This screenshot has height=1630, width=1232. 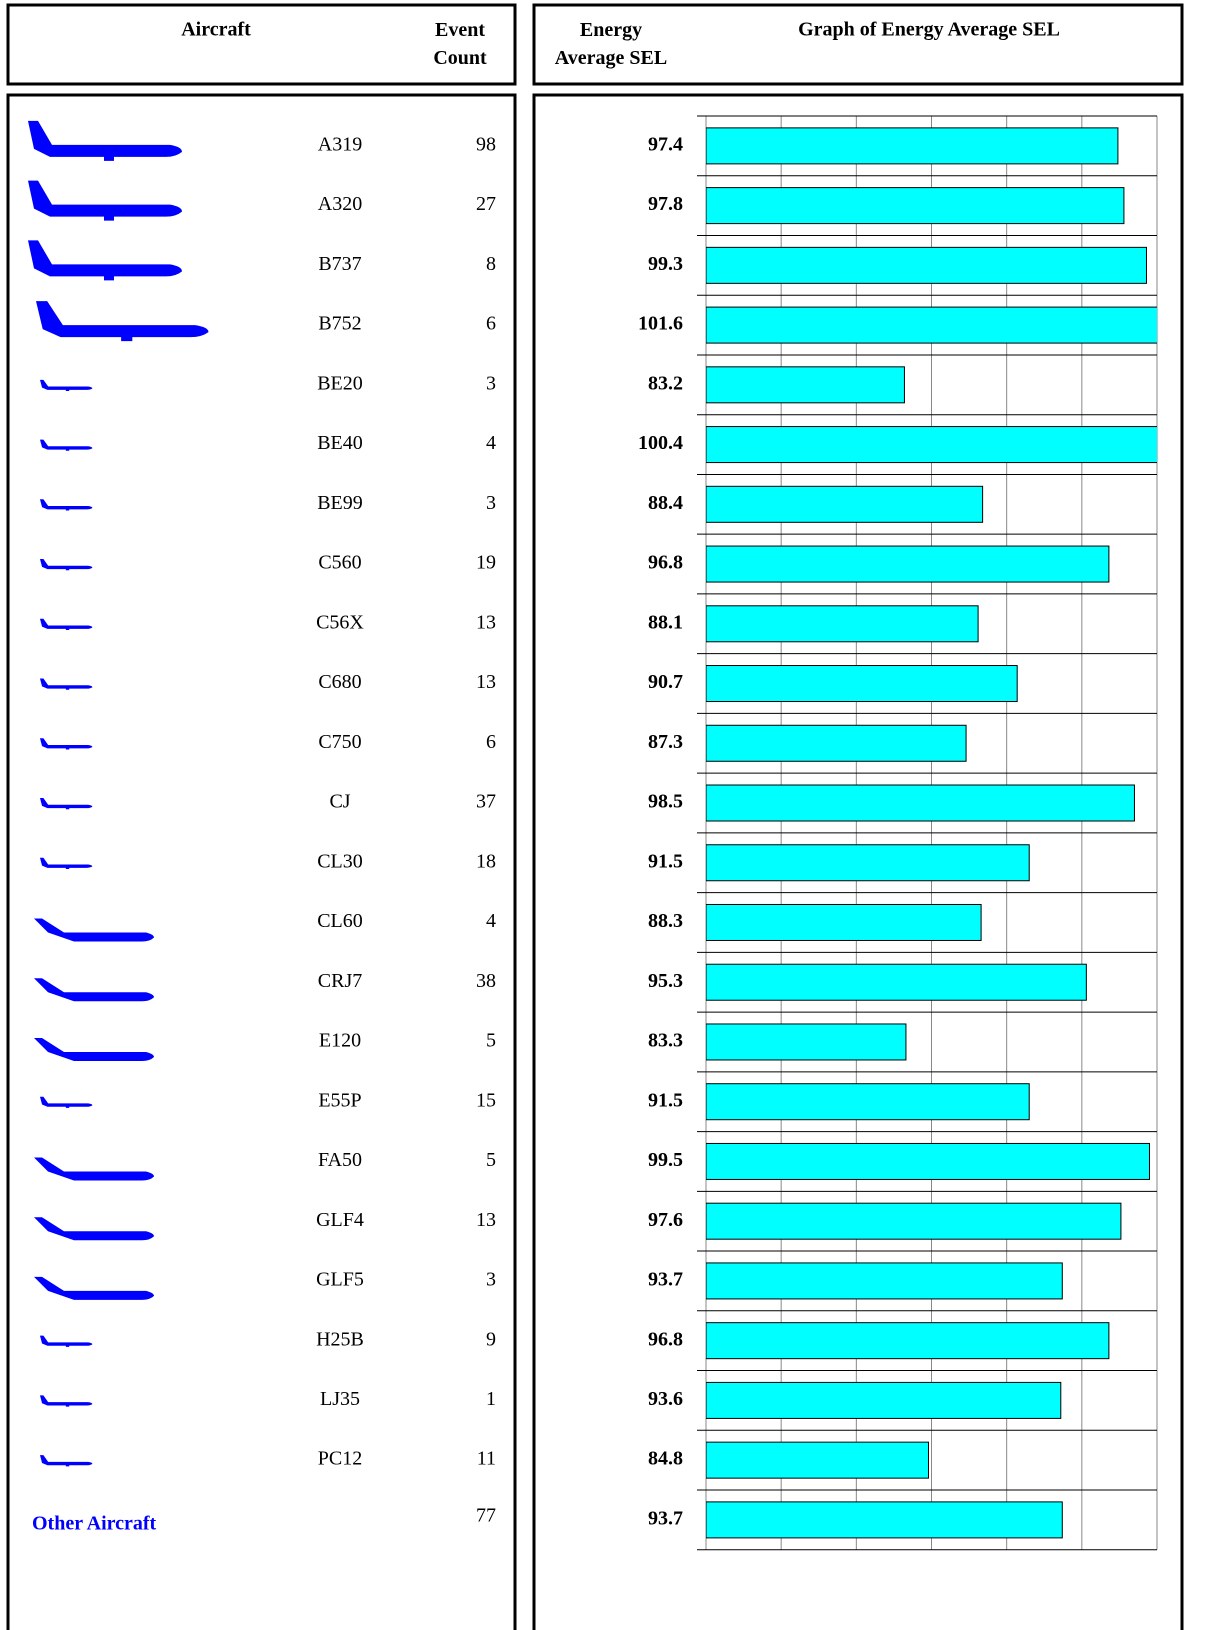 What do you see at coordinates (665, 1160) in the screenshot?
I see `sel-value: 99.5` at bounding box center [665, 1160].